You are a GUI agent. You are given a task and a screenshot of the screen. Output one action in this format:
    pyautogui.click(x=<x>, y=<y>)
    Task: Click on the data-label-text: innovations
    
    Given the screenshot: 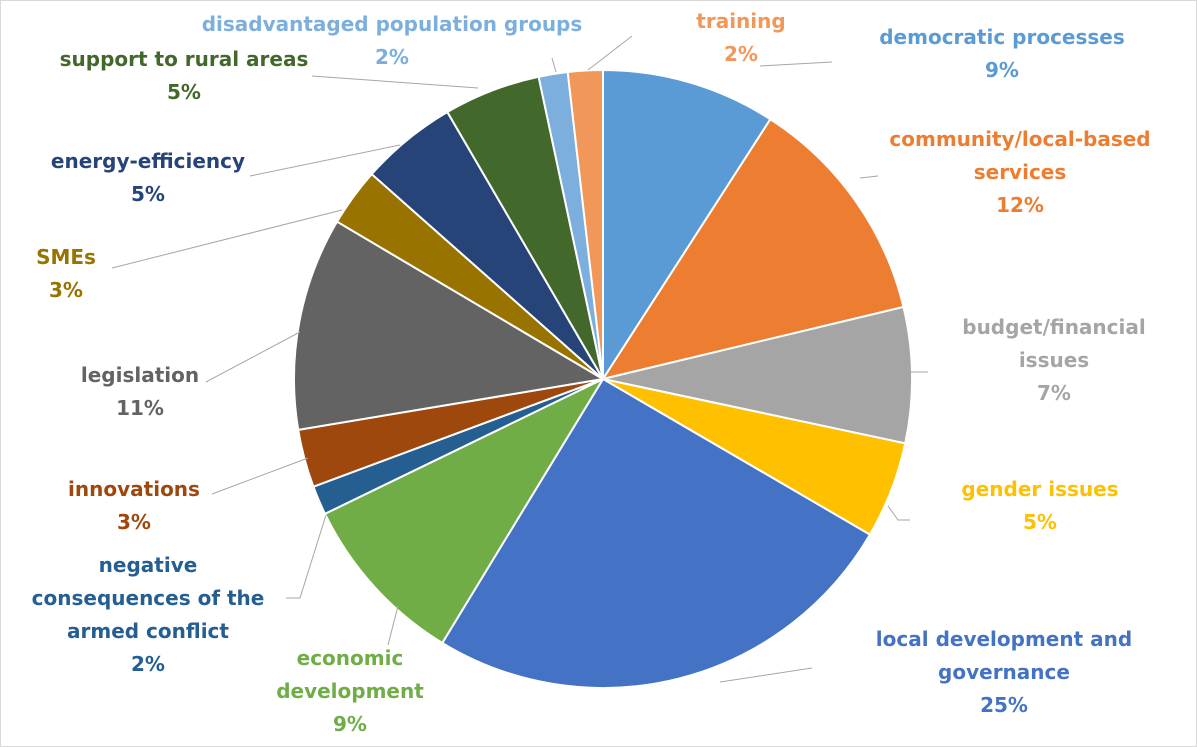 What is the action you would take?
    pyautogui.click(x=134, y=489)
    